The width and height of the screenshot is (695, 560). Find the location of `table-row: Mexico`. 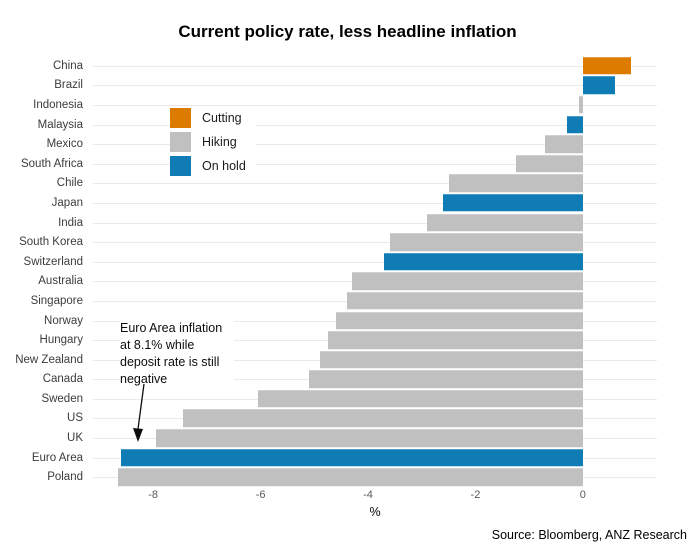

table-row: Mexico is located at coordinates (347, 144).